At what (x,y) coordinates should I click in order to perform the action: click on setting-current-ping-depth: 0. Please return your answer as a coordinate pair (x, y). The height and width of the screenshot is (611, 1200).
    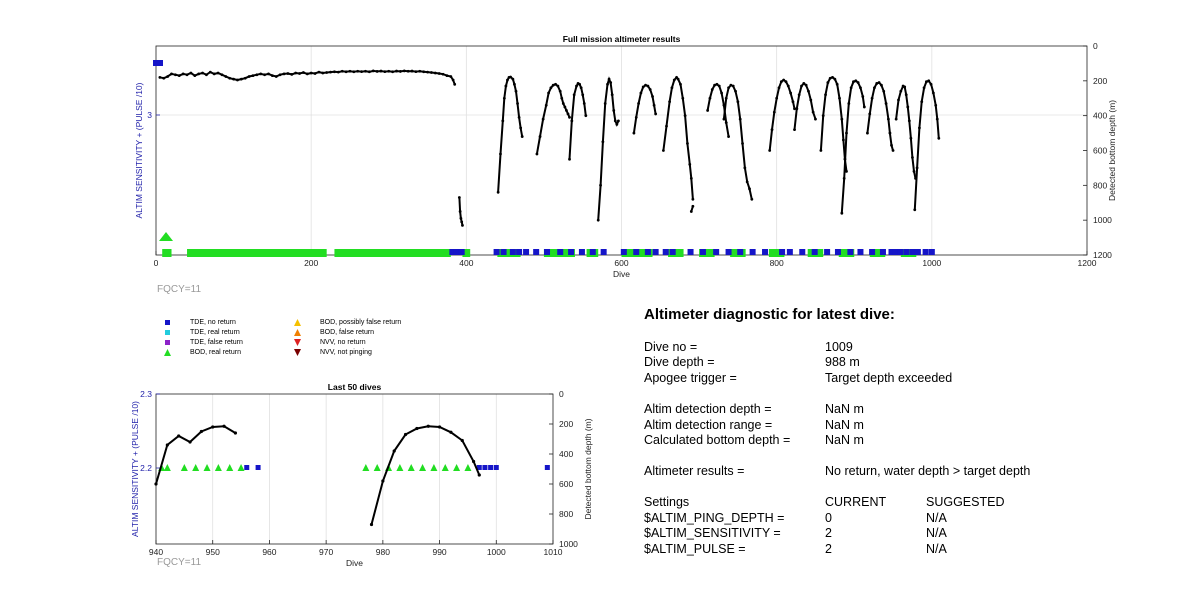
    Looking at the image, I should click on (828, 518).